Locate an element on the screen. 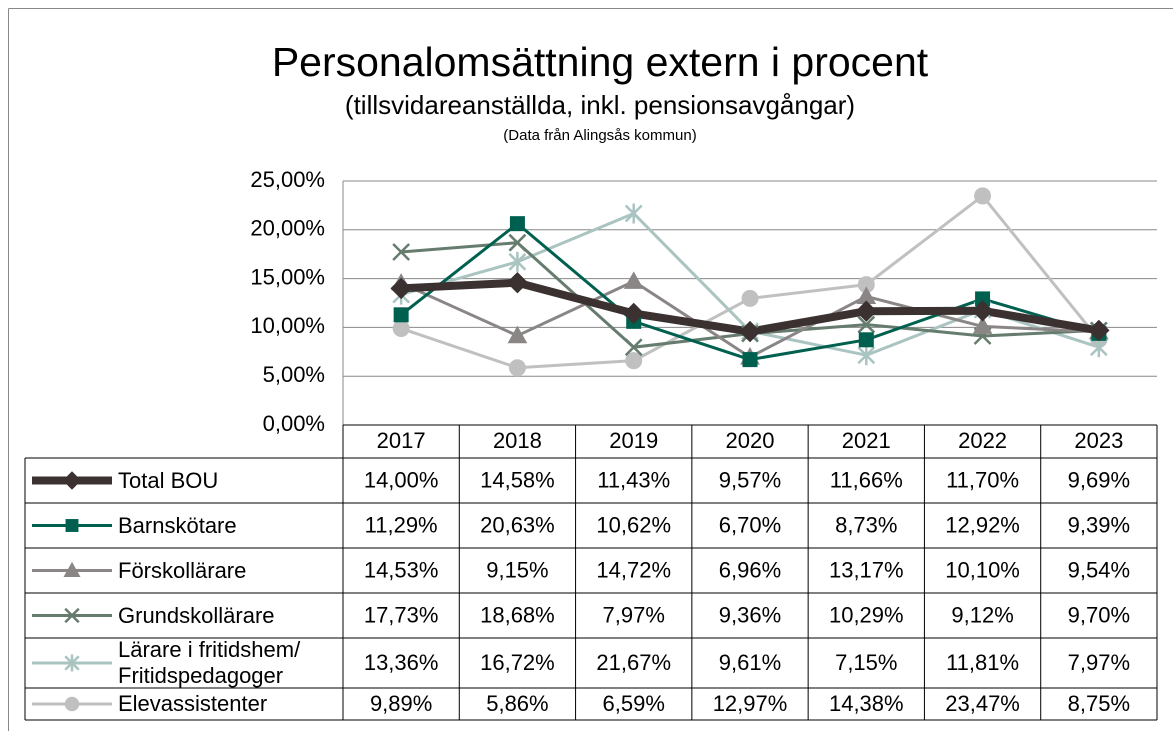 This screenshot has height=731, width=1173. table-value: 9,57% is located at coordinates (750, 479).